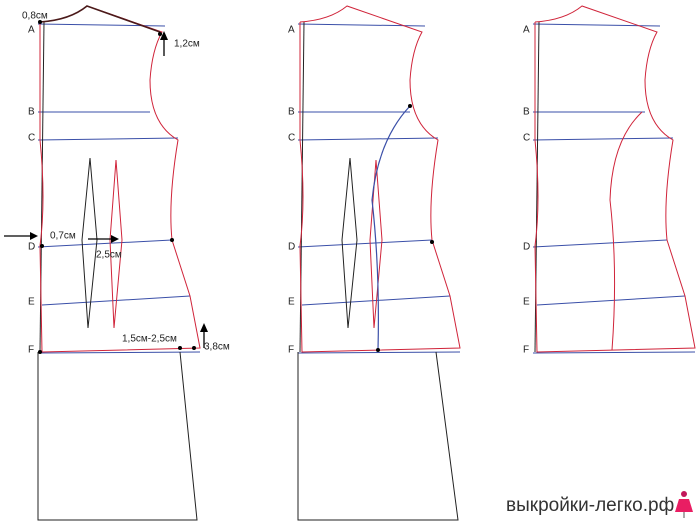 Image resolution: width=700 pixels, height=525 pixels. I want to click on measurement: 2,5см, so click(109, 255).